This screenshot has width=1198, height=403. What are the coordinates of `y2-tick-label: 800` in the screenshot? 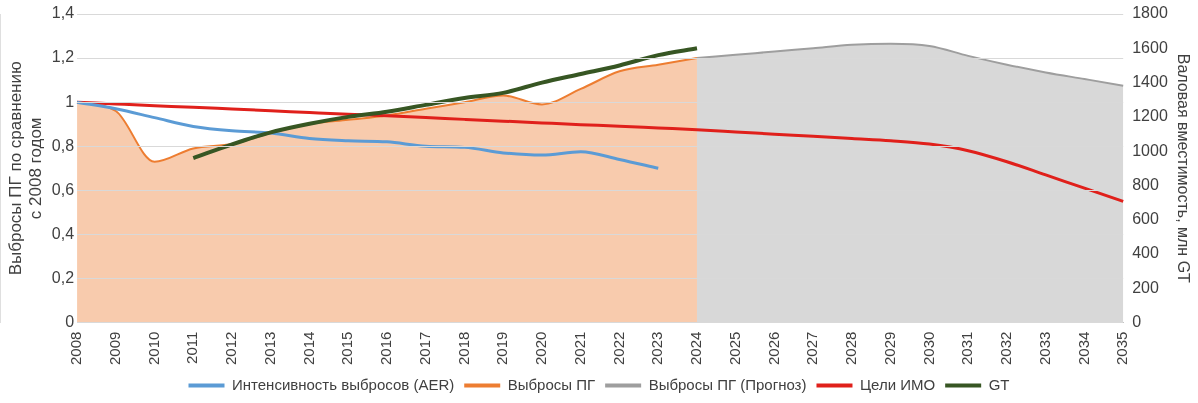 It's located at (1145, 184).